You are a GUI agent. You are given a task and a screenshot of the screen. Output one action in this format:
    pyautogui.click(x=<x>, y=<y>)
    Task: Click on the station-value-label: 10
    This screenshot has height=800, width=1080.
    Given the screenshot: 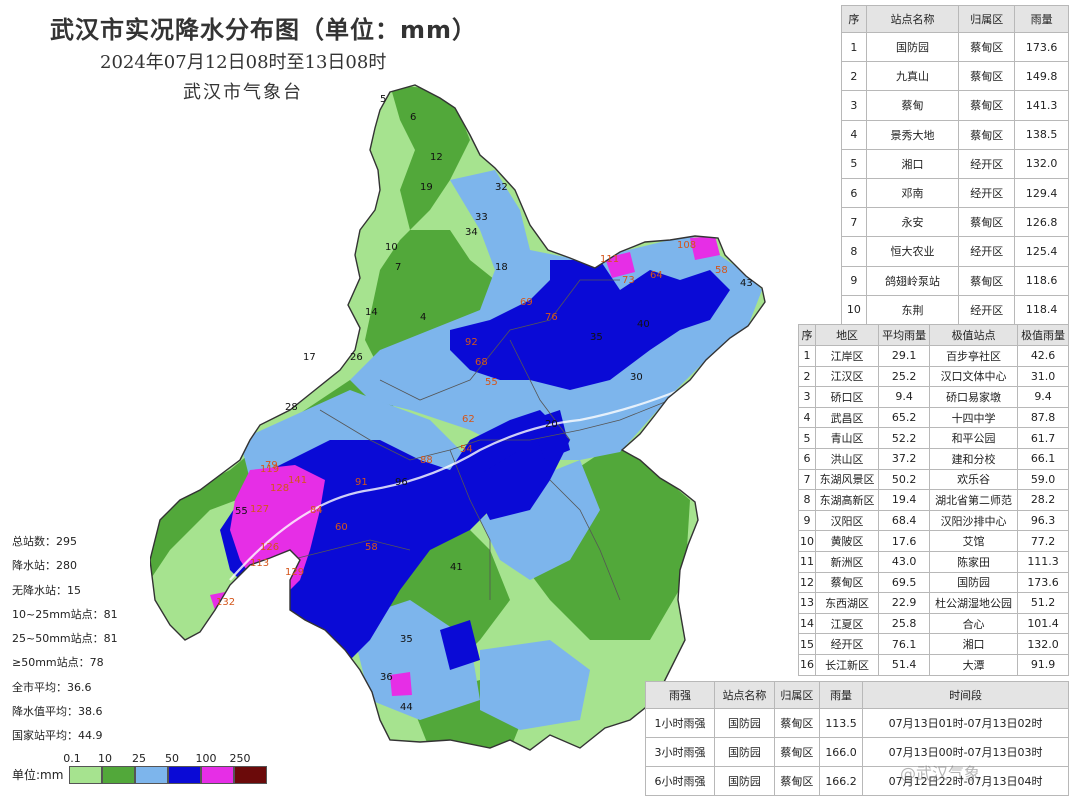 What is the action you would take?
    pyautogui.click(x=391, y=247)
    